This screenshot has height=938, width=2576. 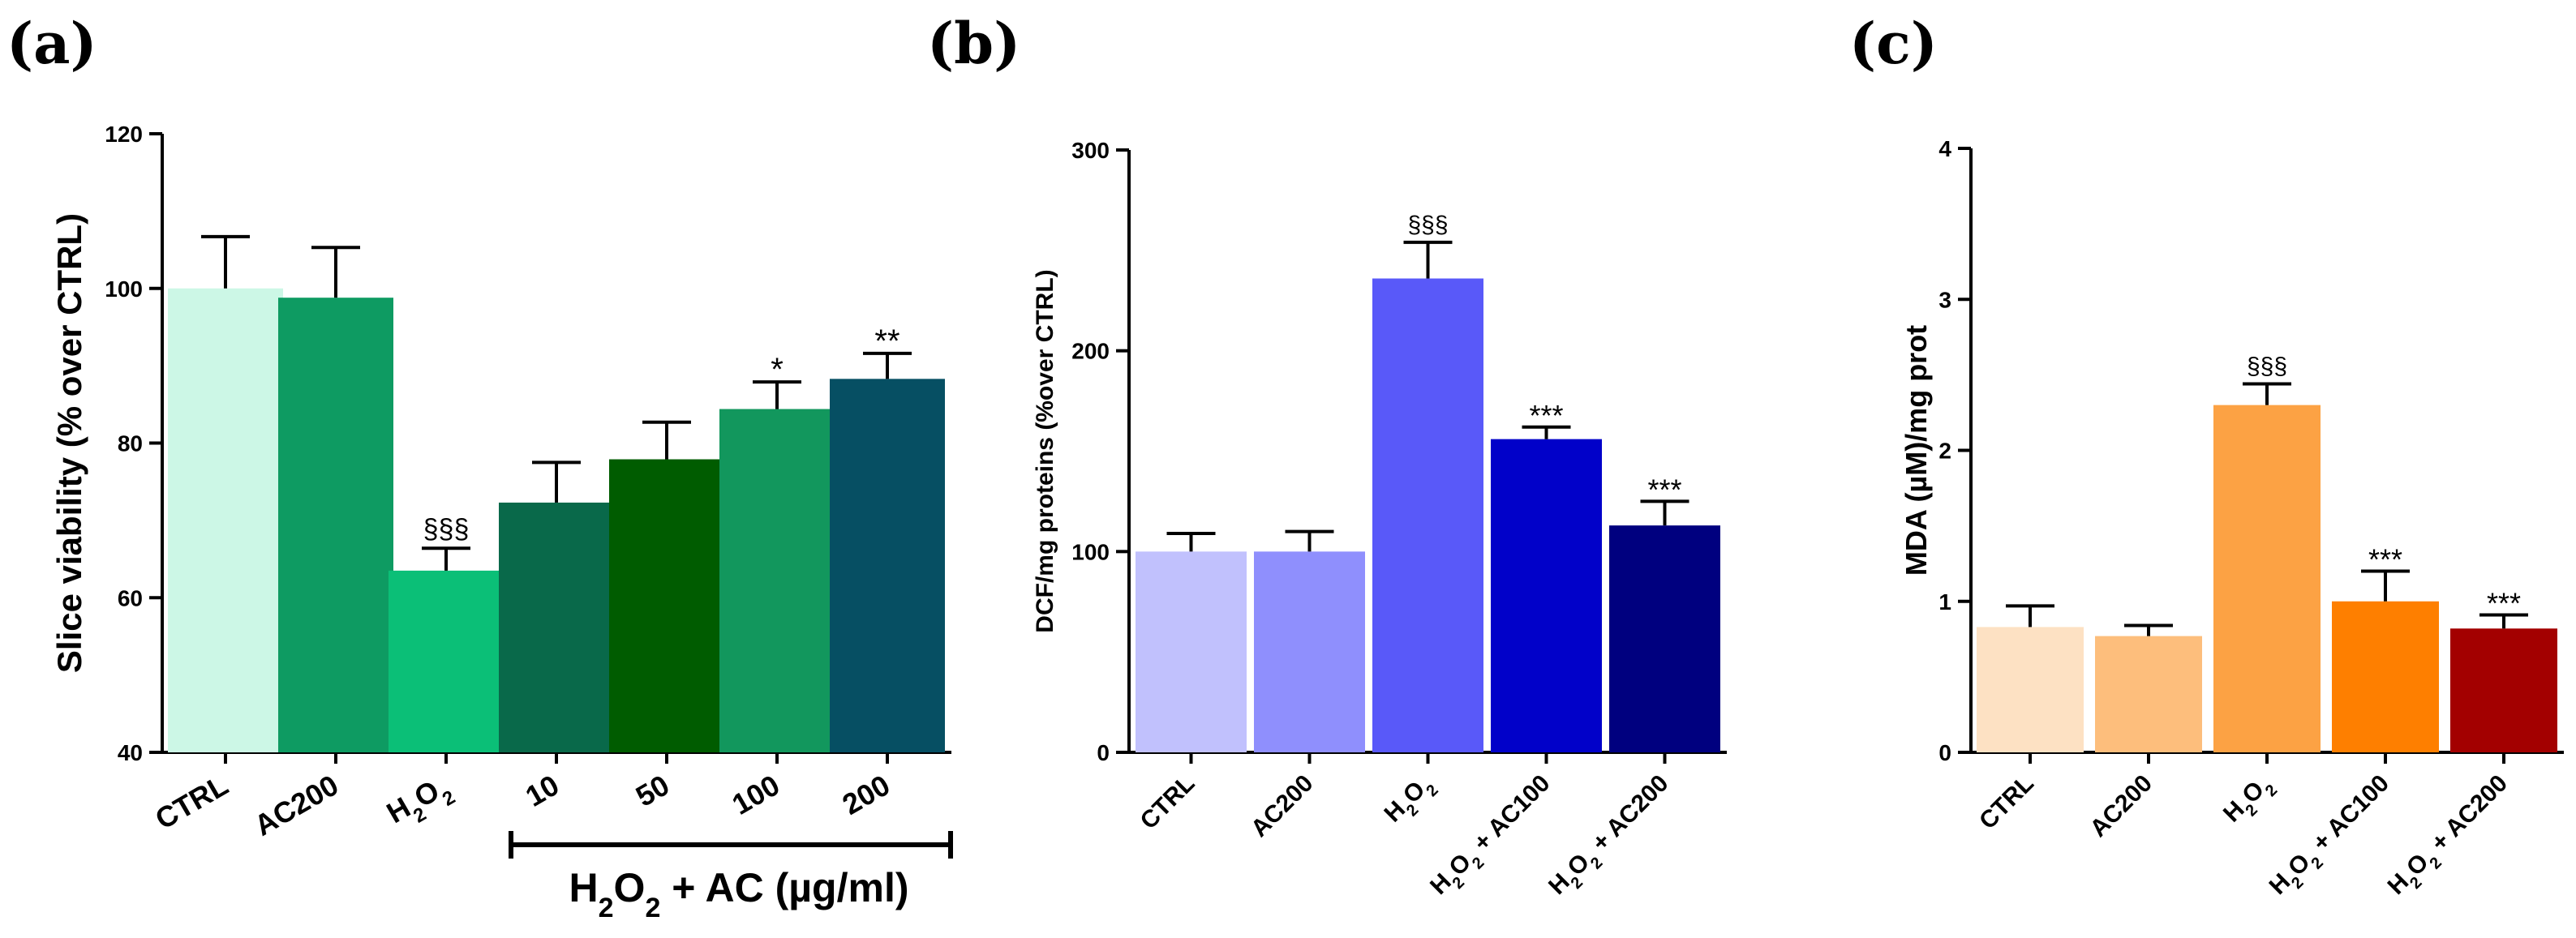 I want to click on panel-b-label: (b), so click(x=974, y=43).